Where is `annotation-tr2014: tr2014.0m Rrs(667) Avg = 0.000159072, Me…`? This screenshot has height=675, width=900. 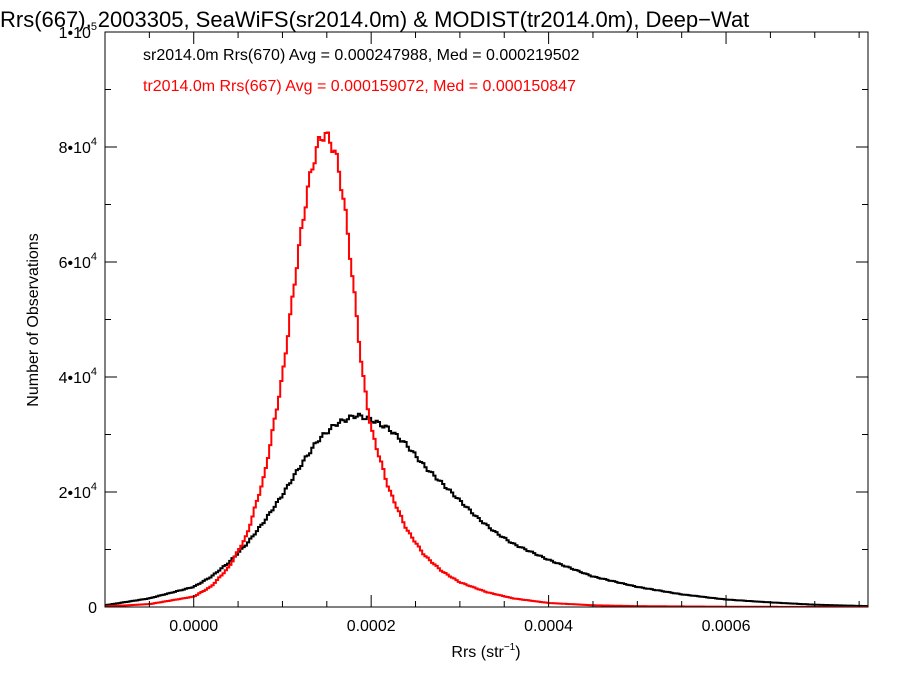 annotation-tr2014: tr2014.0m Rrs(667) Avg = 0.000159072, Me… is located at coordinates (359, 86).